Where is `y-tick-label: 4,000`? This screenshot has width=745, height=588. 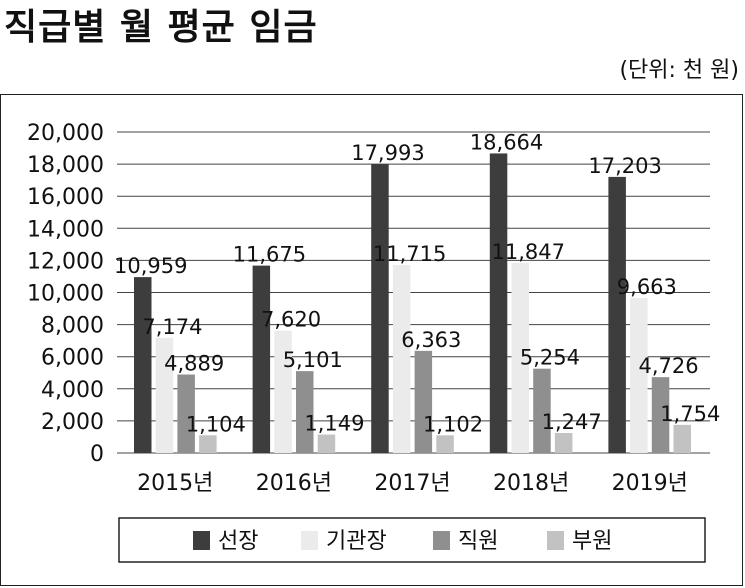 y-tick-label: 4,000 is located at coordinates (72, 390).